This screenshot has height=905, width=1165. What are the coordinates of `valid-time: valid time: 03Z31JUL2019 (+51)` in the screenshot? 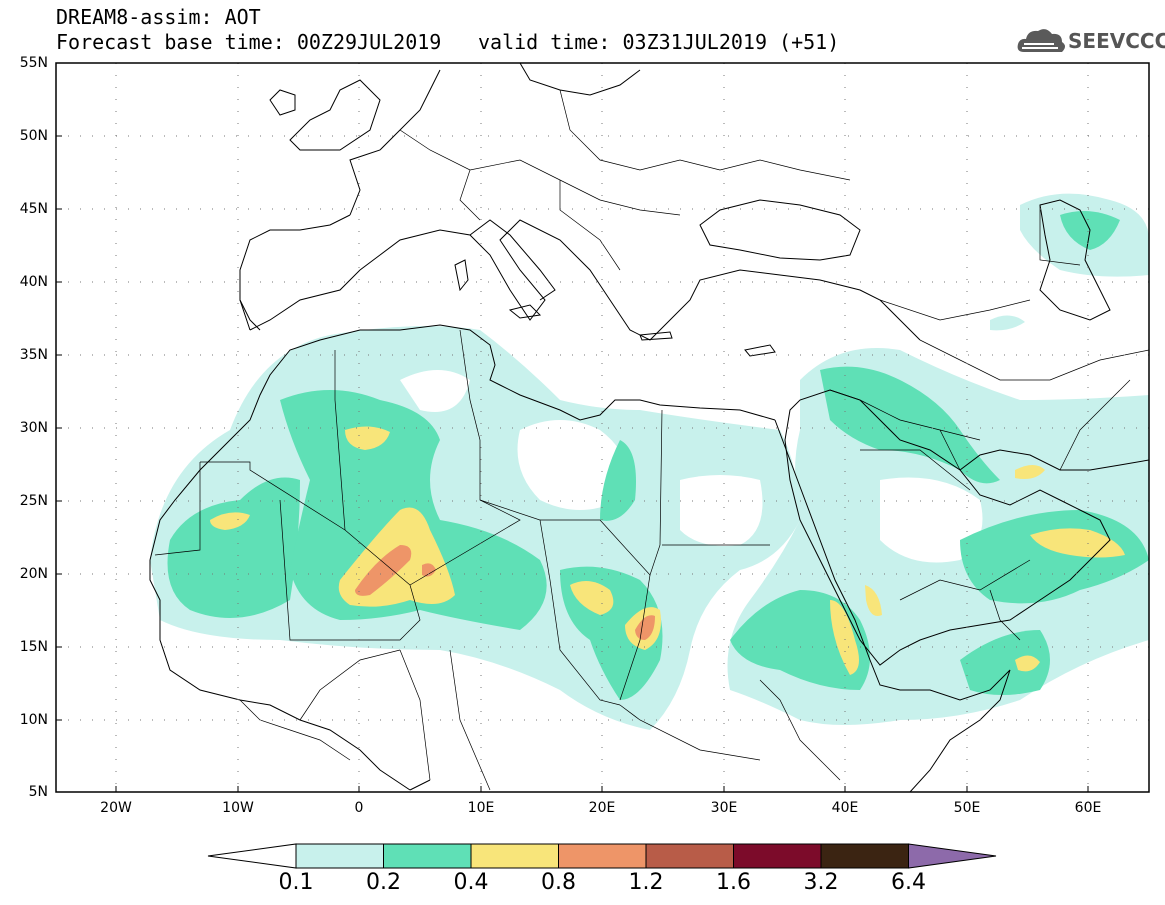 It's located at (659, 42).